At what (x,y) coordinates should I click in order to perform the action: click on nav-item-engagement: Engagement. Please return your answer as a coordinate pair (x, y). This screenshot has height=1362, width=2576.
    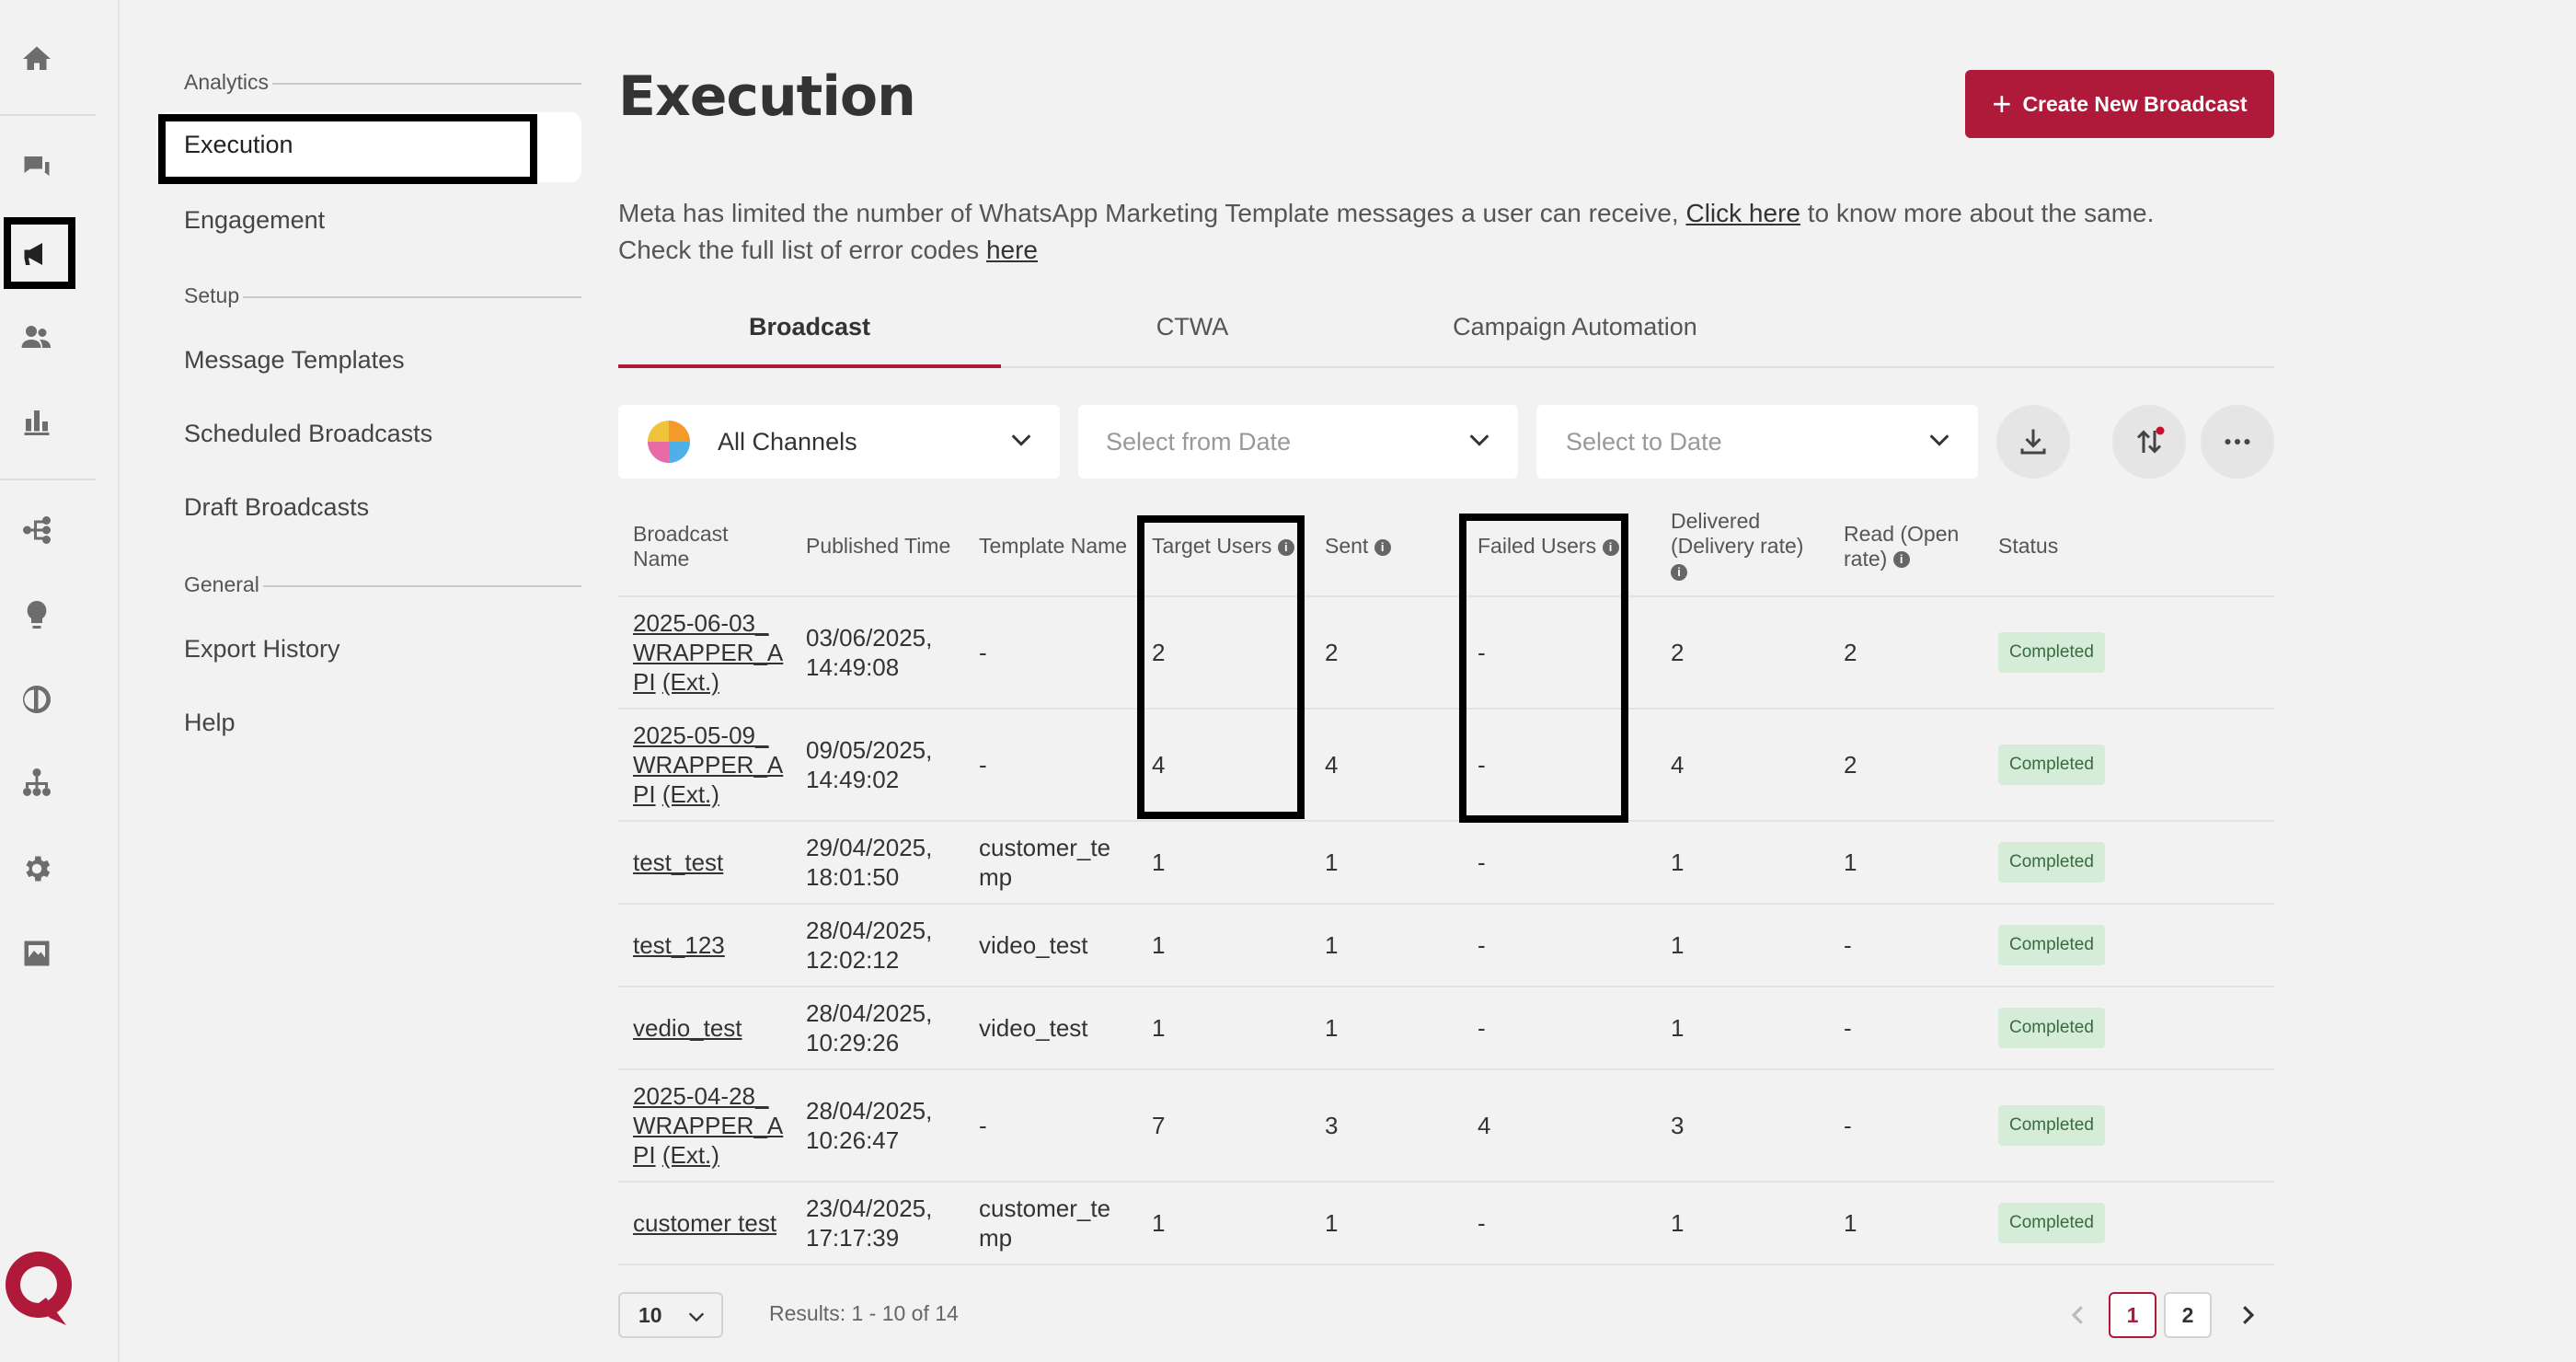
    Looking at the image, I should click on (255, 220).